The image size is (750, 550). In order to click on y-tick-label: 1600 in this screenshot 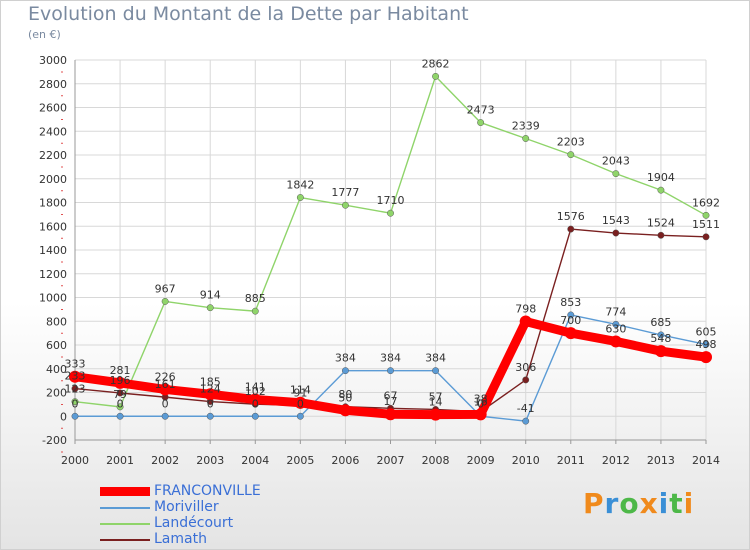, I will do `click(53, 226)`.